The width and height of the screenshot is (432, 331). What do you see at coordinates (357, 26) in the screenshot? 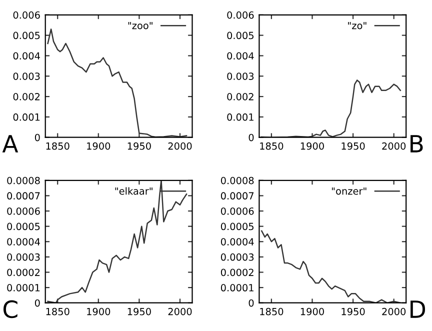
I see `legend-label: "zo"` at bounding box center [357, 26].